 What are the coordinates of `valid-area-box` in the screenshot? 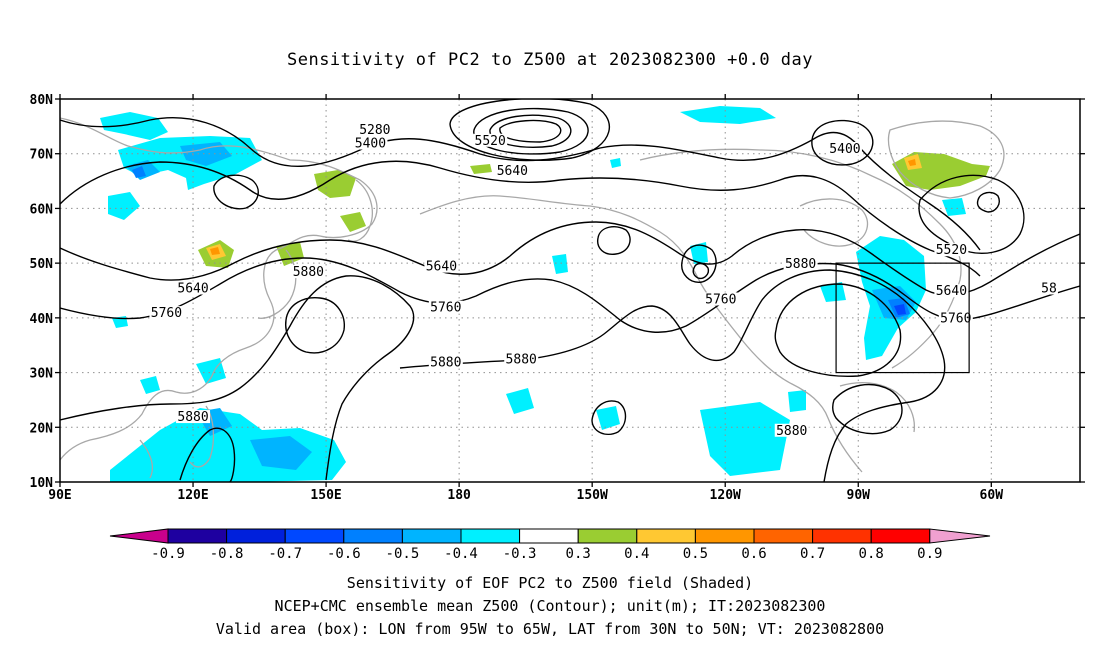 It's located at (902, 318).